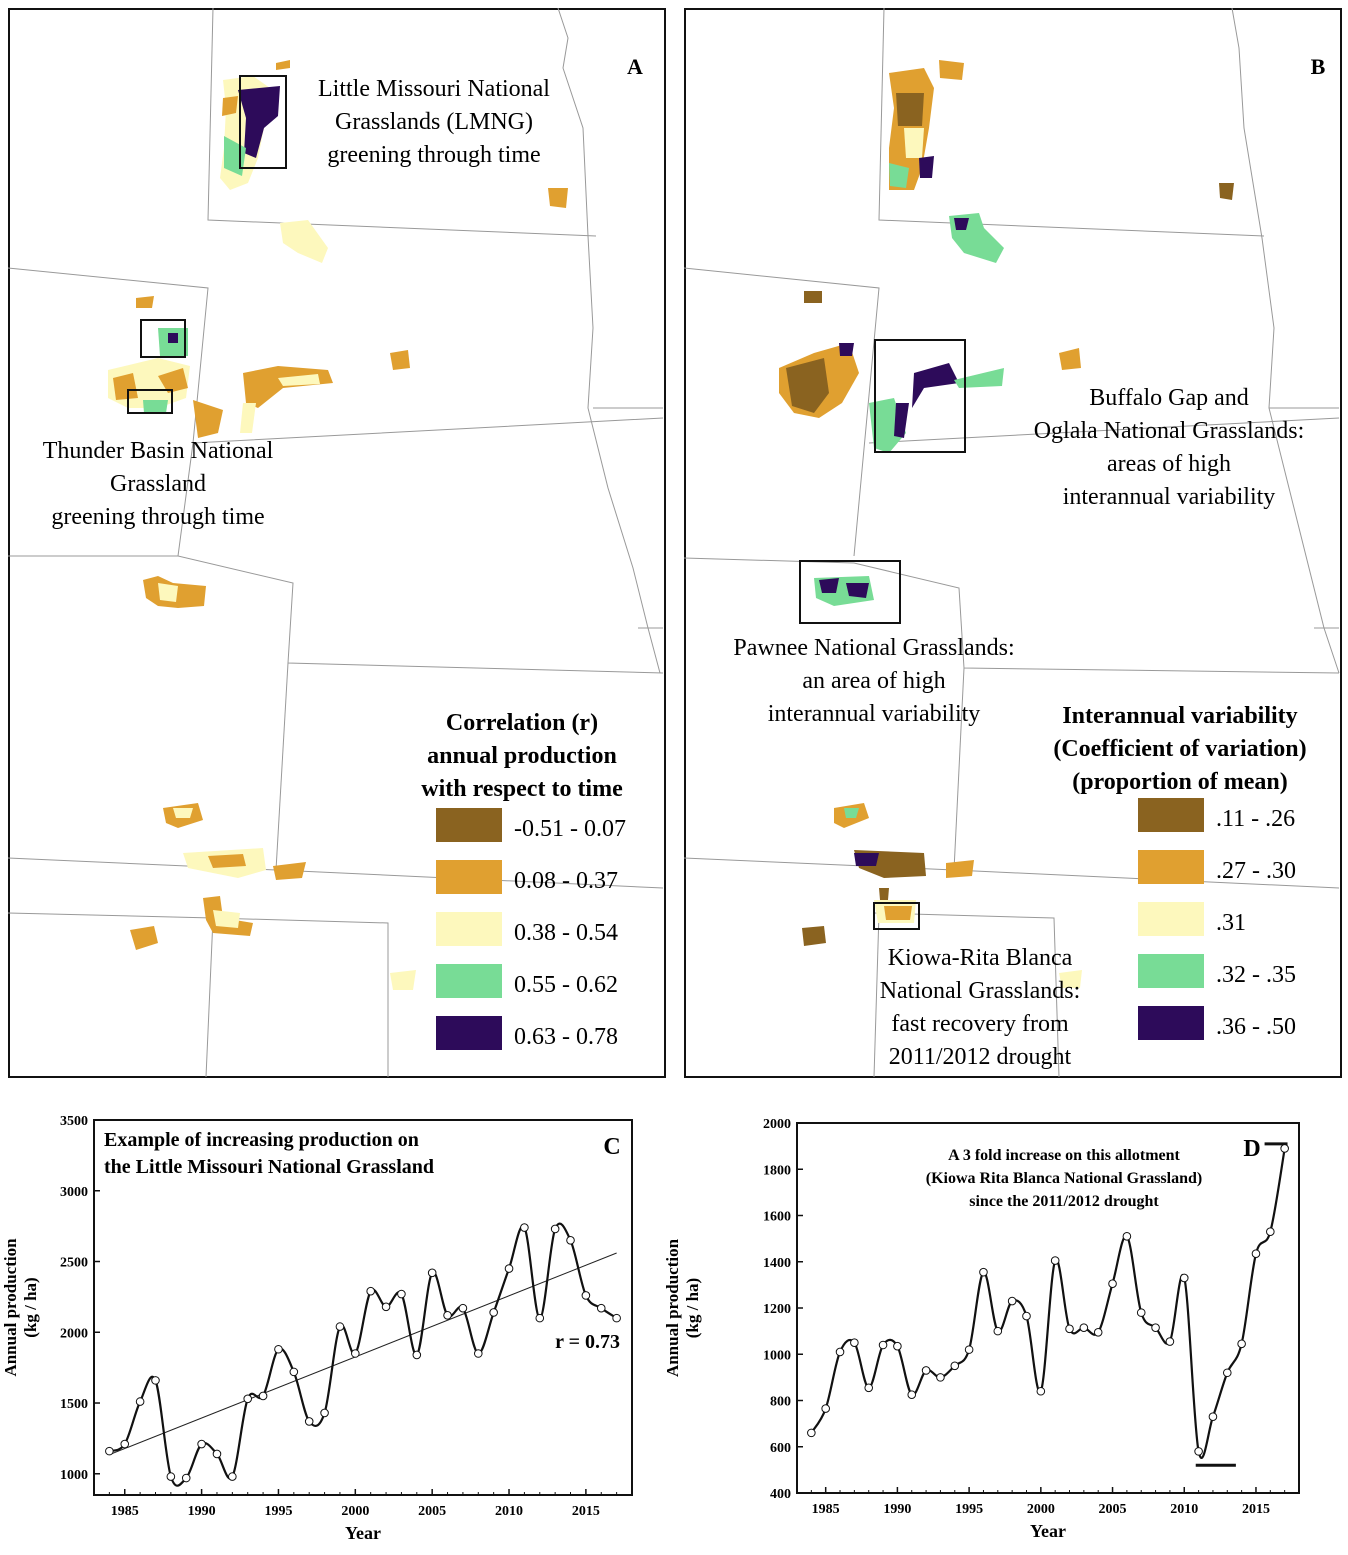  I want to click on legend-label: 0.38 - 0.54, so click(566, 933).